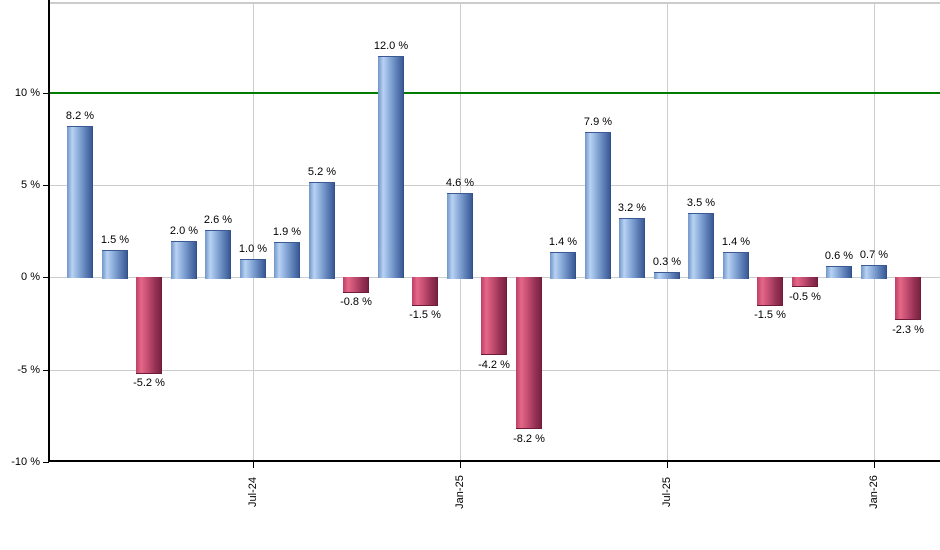  Describe the element at coordinates (80, 116) in the screenshot. I see `bar-value-label: 8.2 %` at that location.